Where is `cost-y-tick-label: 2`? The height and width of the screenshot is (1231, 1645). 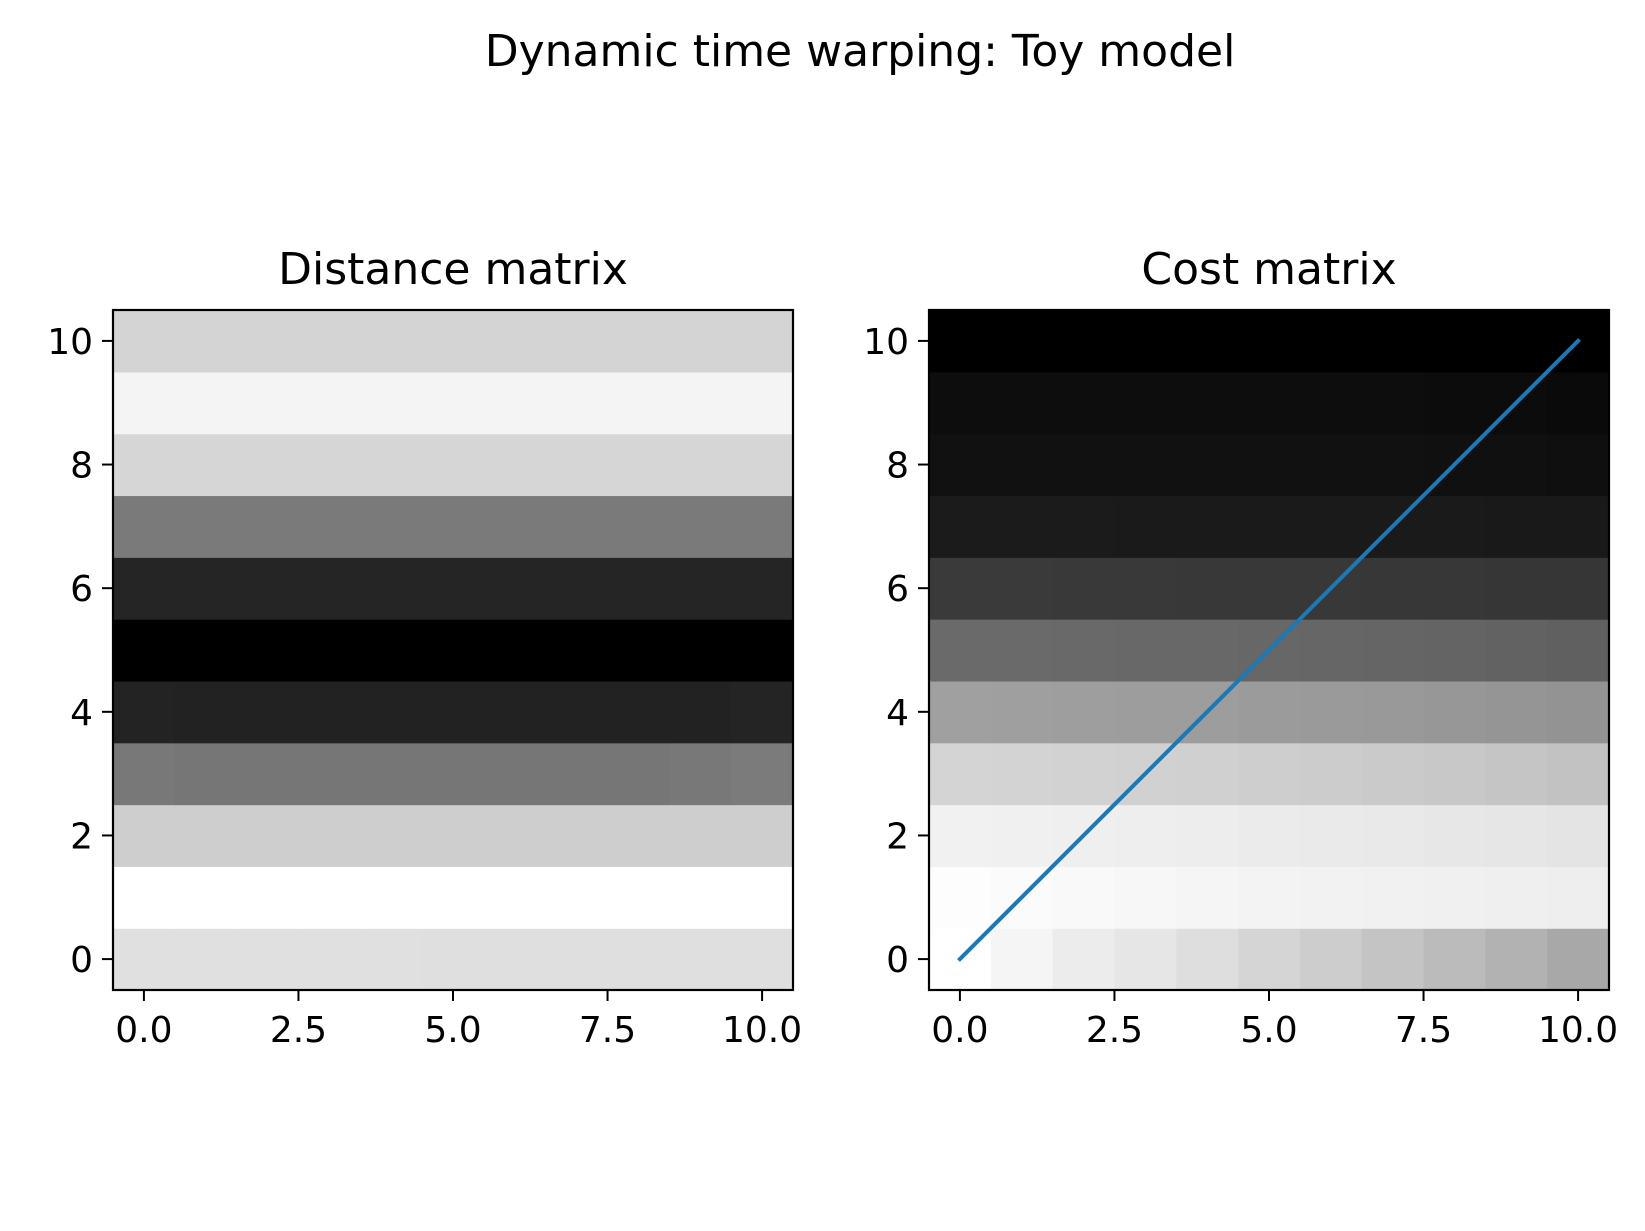 cost-y-tick-label: 2 is located at coordinates (897, 836).